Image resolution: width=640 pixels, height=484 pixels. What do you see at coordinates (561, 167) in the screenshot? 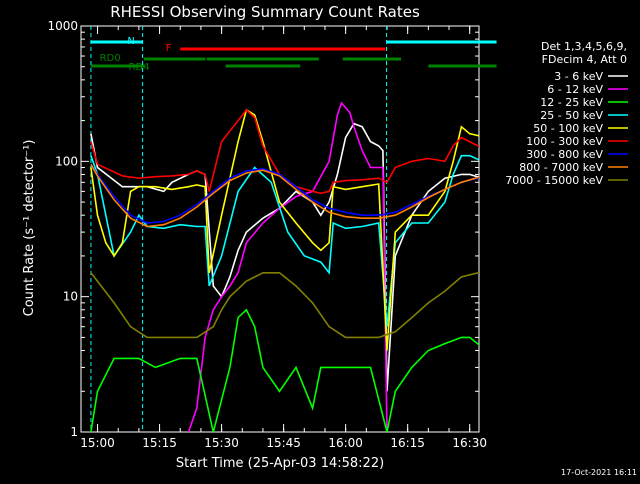
I see `legend-label: 800 - 7000 keV` at bounding box center [561, 167].